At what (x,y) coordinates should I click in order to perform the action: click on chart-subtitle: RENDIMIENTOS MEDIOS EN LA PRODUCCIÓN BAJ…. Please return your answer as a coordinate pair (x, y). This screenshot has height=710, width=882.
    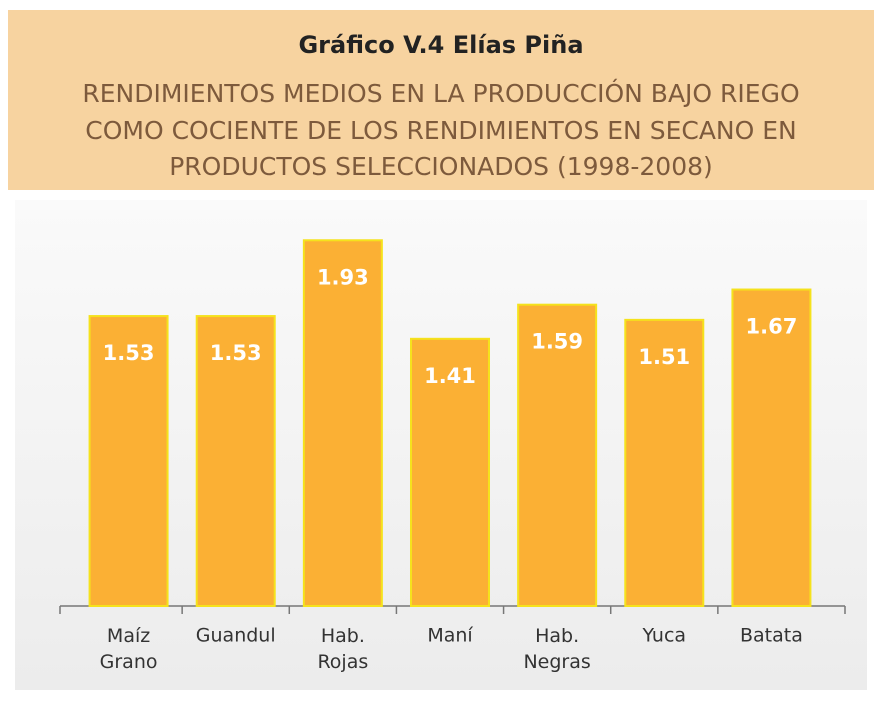
    Looking at the image, I should click on (440, 93).